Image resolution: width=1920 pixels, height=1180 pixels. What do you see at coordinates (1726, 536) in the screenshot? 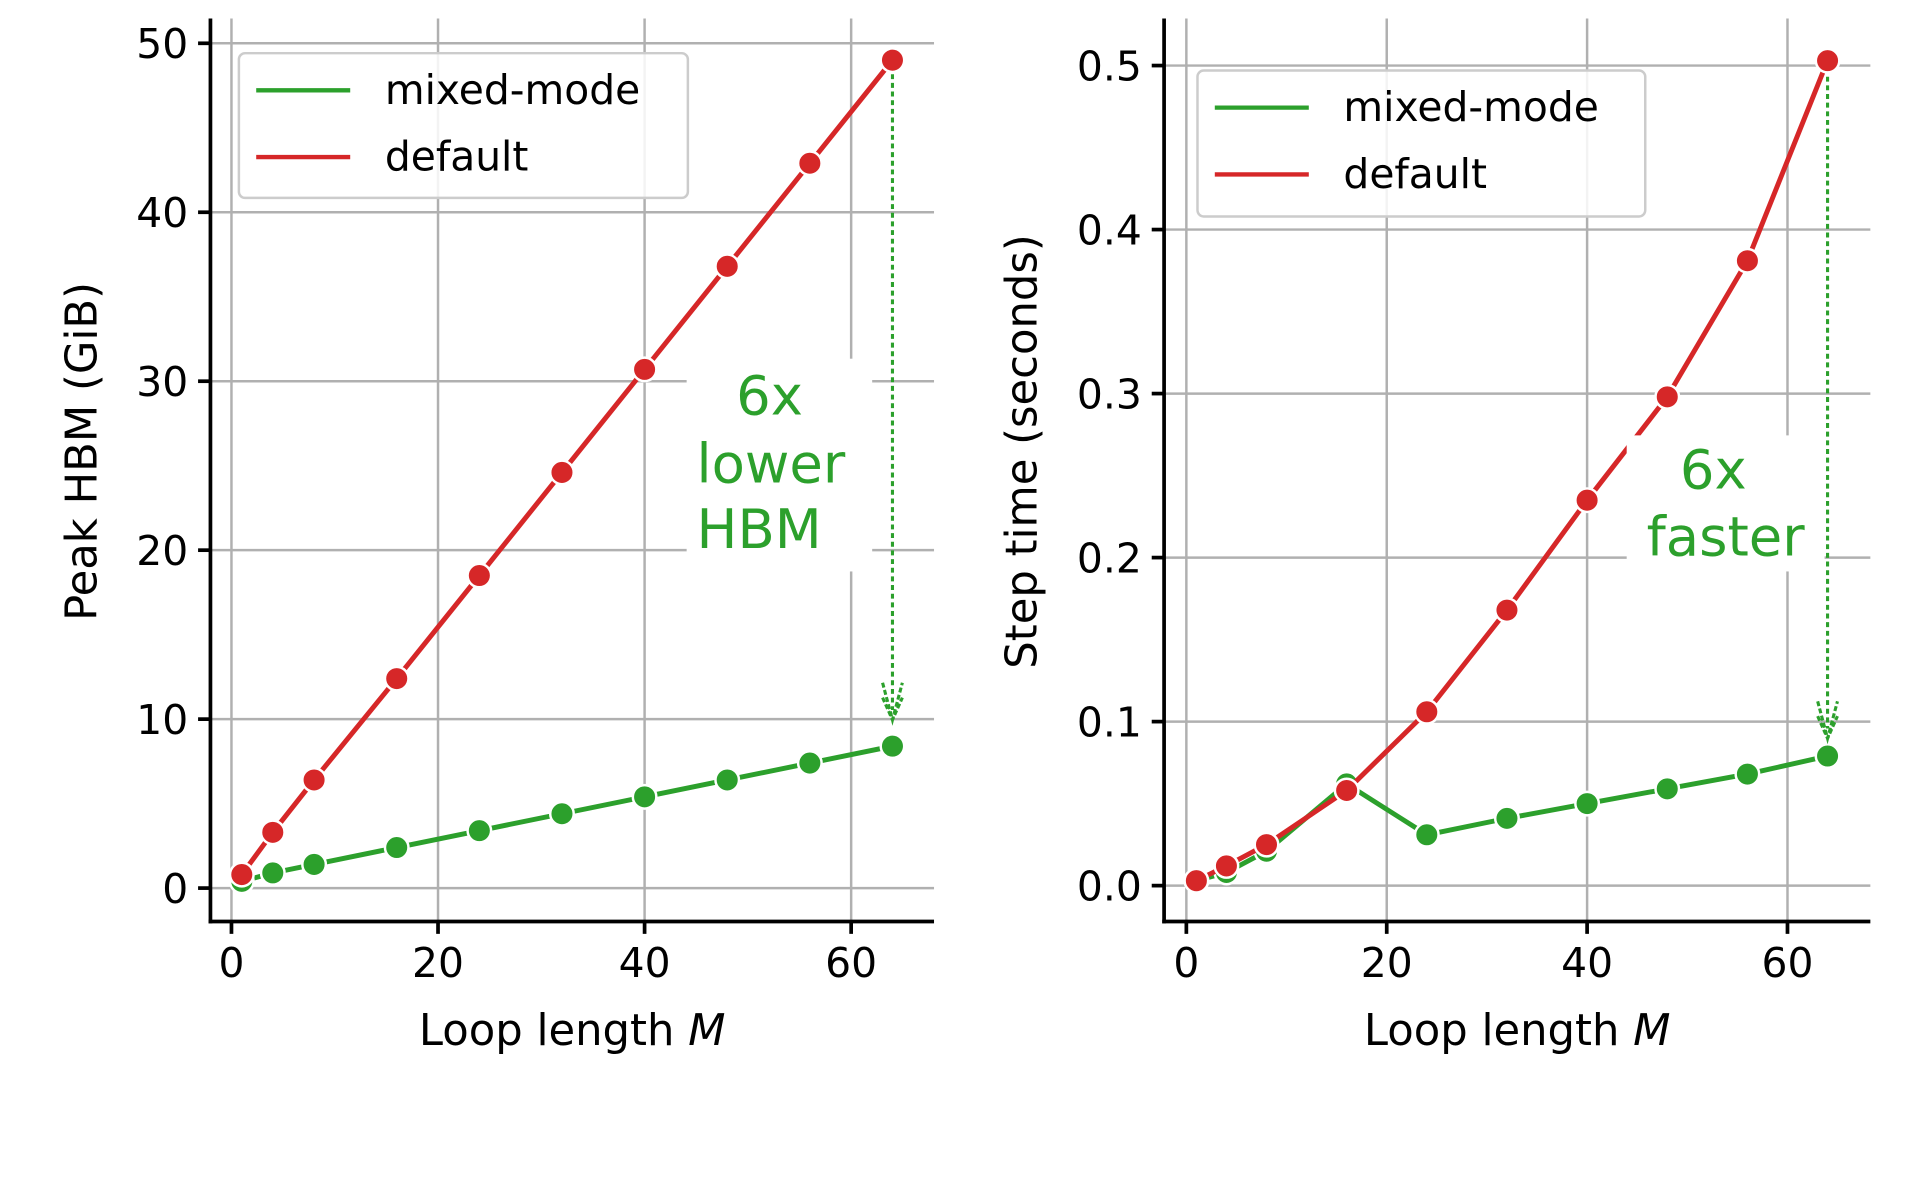
I see `annotation-text: faster` at bounding box center [1726, 536].